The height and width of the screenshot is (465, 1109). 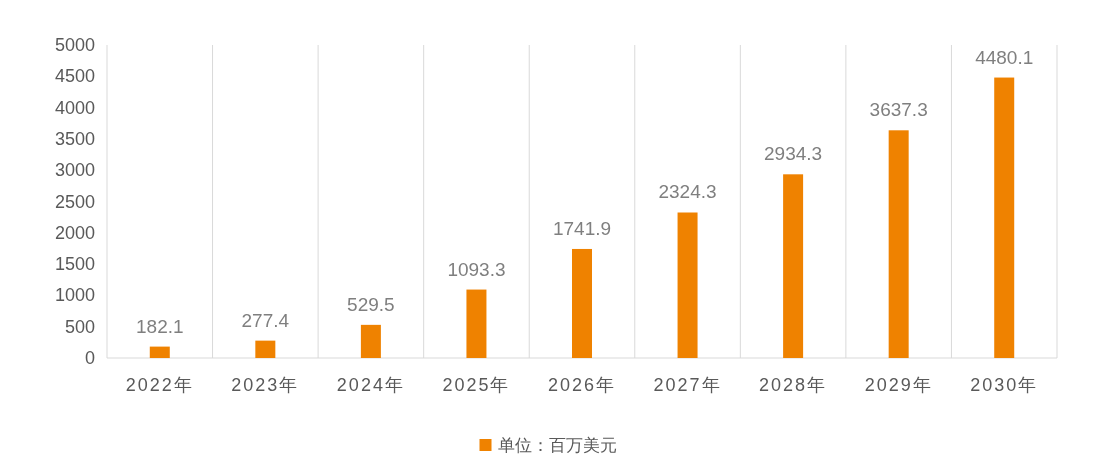 What do you see at coordinates (74, 232) in the screenshot?
I see `y-tick-label: 2000` at bounding box center [74, 232].